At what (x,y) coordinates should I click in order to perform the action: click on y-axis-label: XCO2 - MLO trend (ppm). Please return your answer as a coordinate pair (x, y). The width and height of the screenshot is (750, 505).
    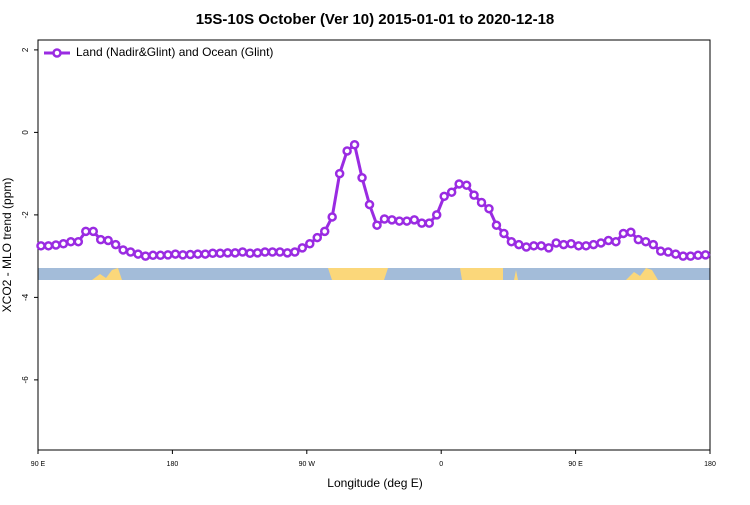
    Looking at the image, I should click on (7, 245).